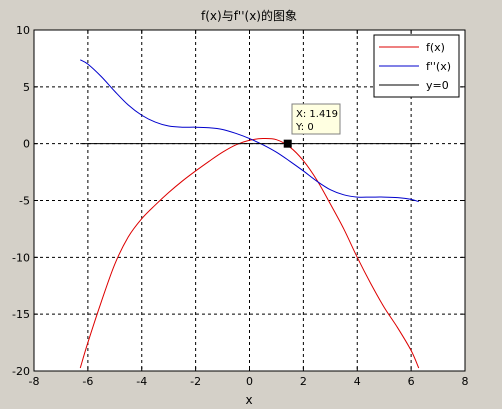 The height and width of the screenshot is (409, 502). I want to click on data-tip: X: 1.419 Y: 0, so click(312, 125).